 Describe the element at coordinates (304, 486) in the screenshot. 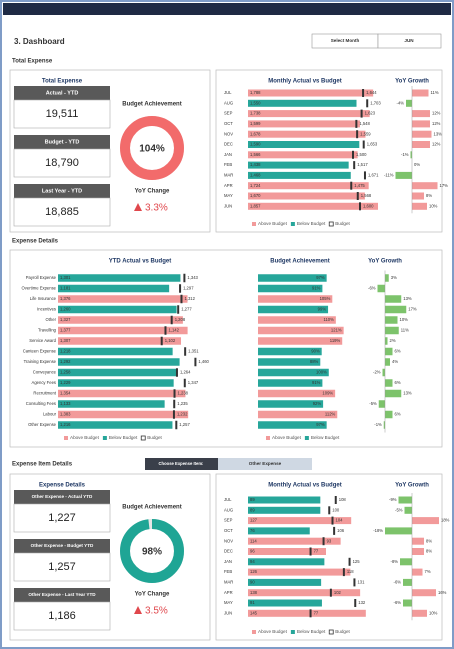

I see `chart-title: Monthly Actual vs Budget` at that location.